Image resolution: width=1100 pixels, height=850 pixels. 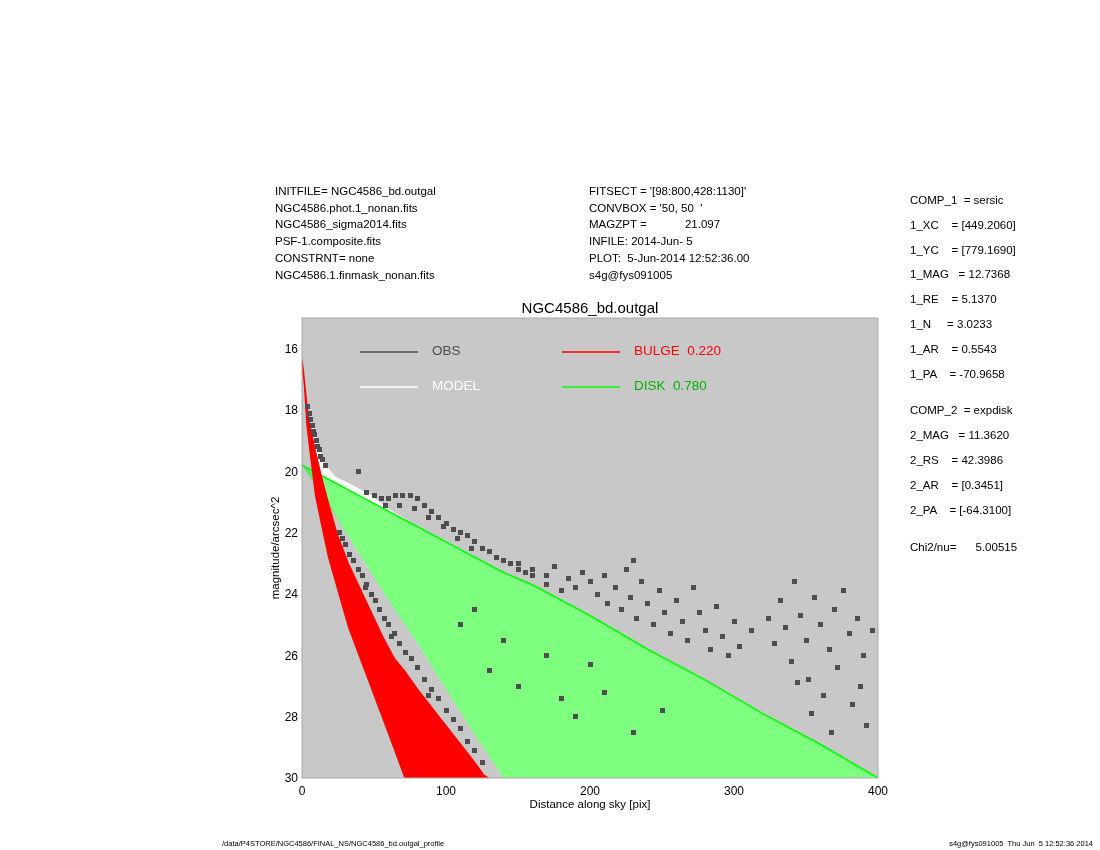 I want to click on chart-title: NGC4586_bd.outgal, so click(x=590, y=307).